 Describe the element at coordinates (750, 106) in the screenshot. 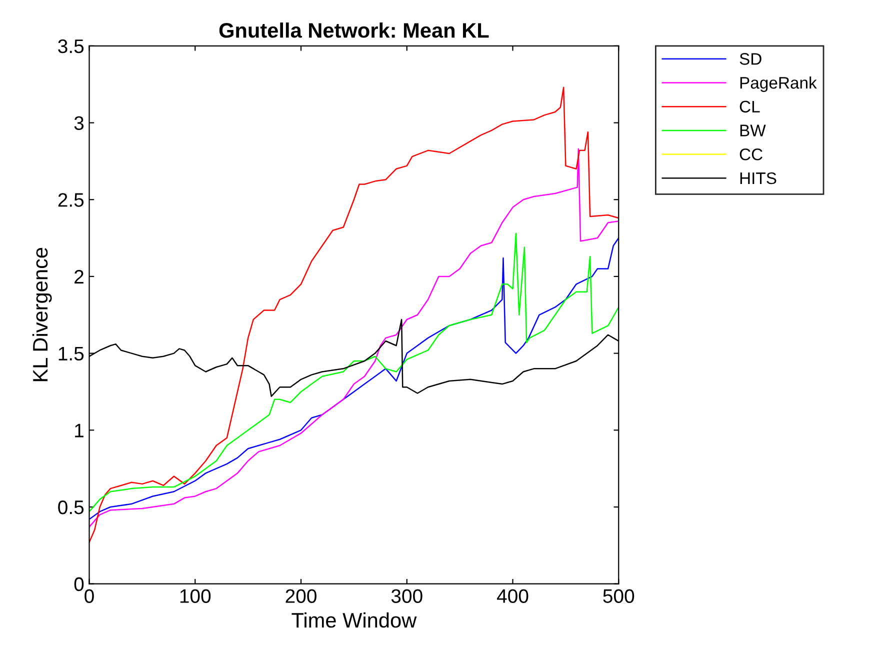

I see `legend-label: CL` at that location.